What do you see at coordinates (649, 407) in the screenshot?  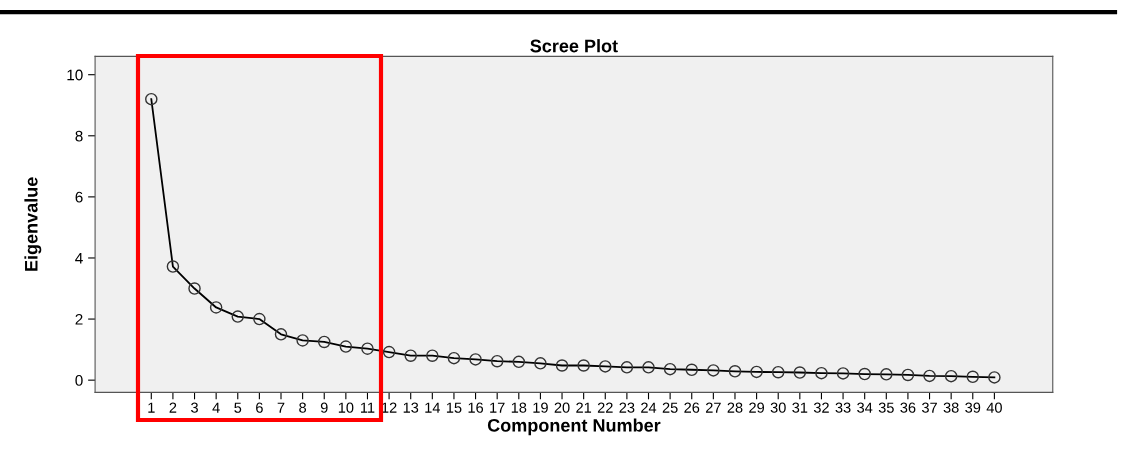 I see `x-tick-label: 24` at bounding box center [649, 407].